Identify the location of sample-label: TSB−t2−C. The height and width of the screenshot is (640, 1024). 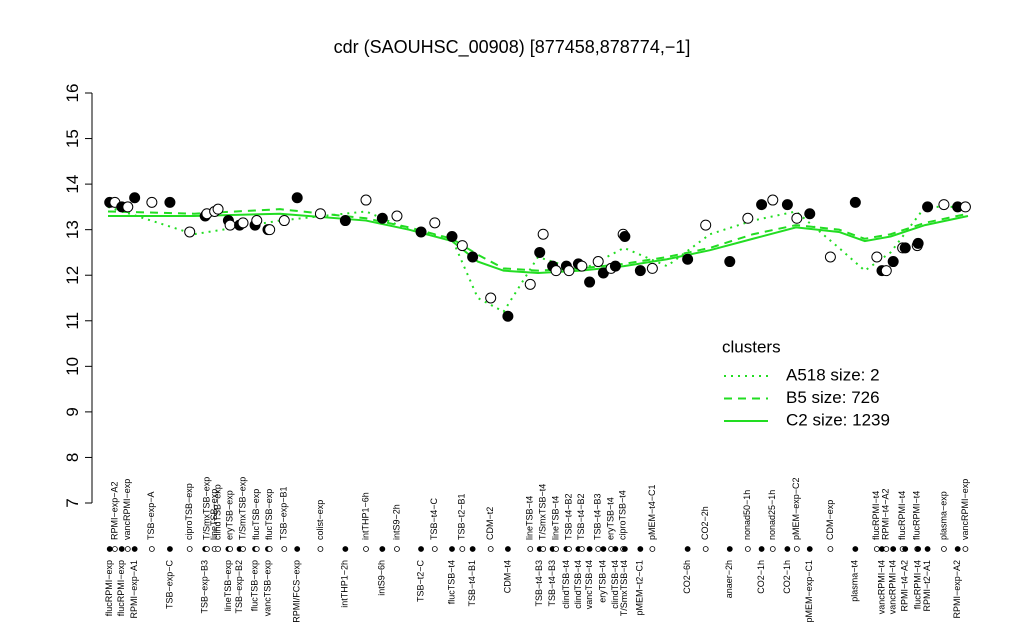
(420, 581).